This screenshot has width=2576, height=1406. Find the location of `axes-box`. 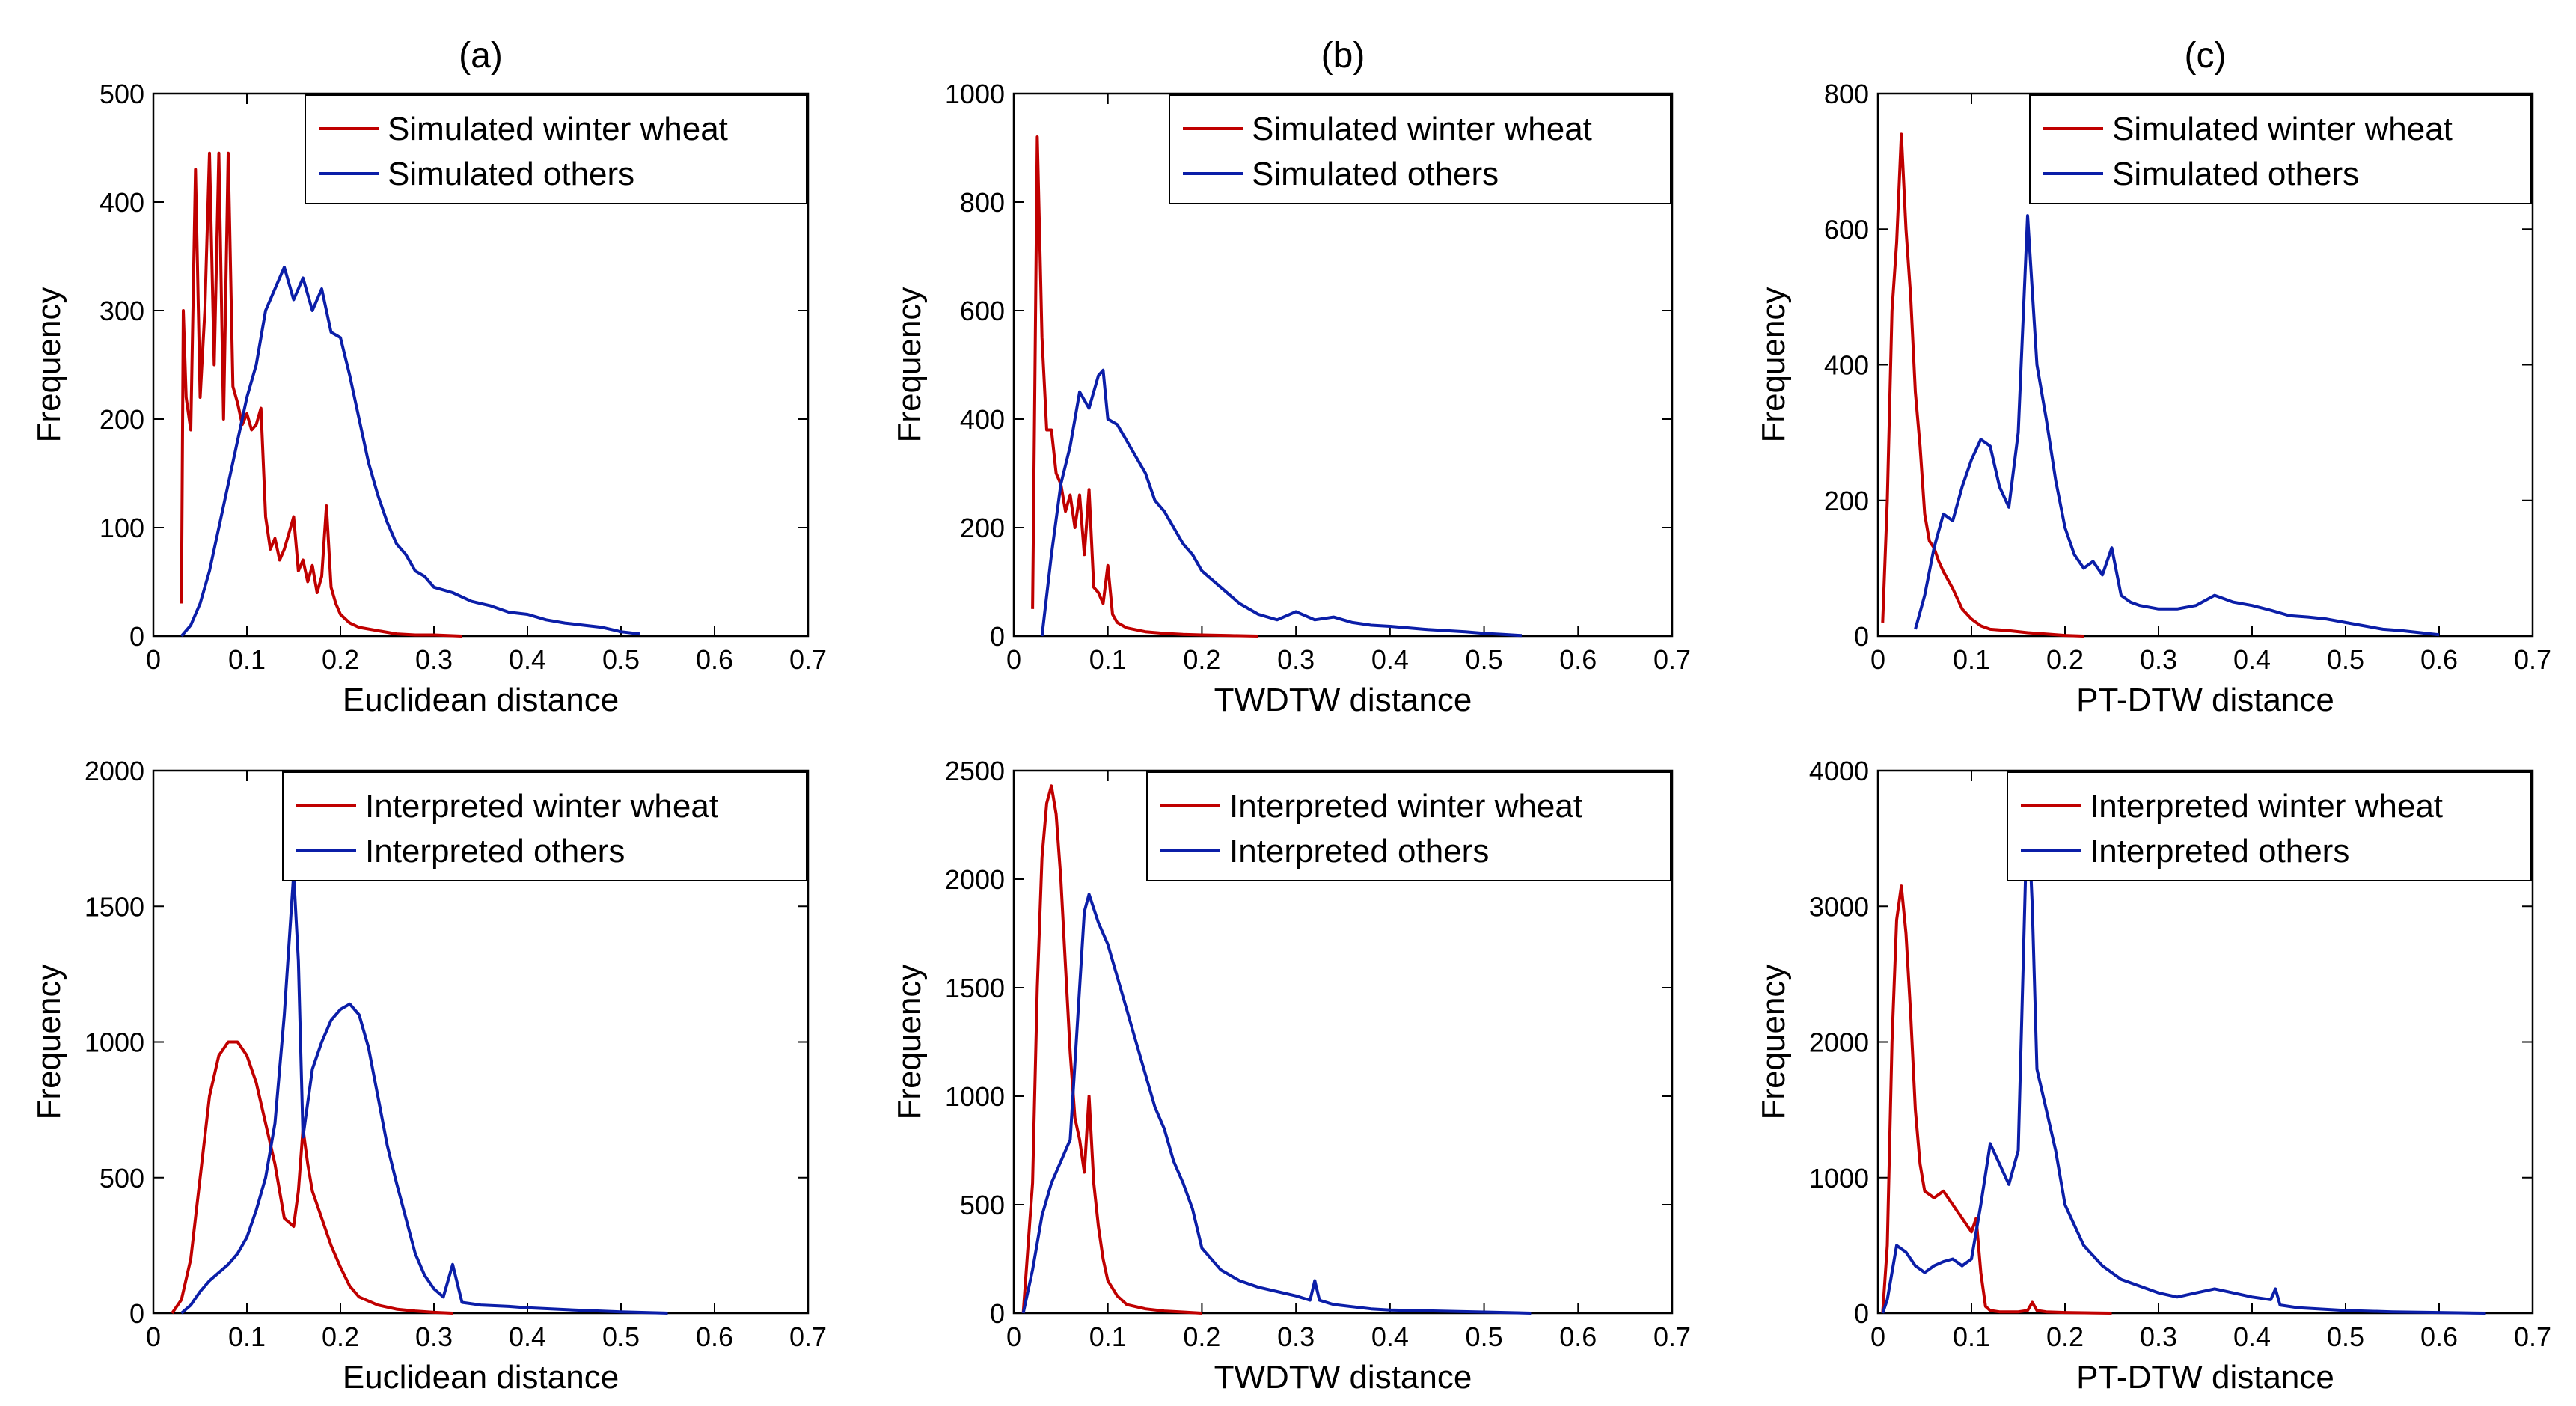

axes-box is located at coordinates (481, 365).